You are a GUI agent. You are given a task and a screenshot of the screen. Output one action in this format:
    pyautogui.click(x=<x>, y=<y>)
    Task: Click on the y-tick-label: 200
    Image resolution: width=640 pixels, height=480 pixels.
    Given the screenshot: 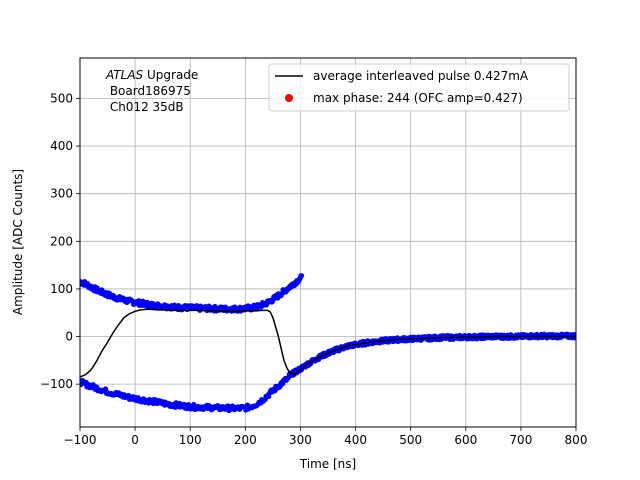 What is the action you would take?
    pyautogui.click(x=61, y=241)
    